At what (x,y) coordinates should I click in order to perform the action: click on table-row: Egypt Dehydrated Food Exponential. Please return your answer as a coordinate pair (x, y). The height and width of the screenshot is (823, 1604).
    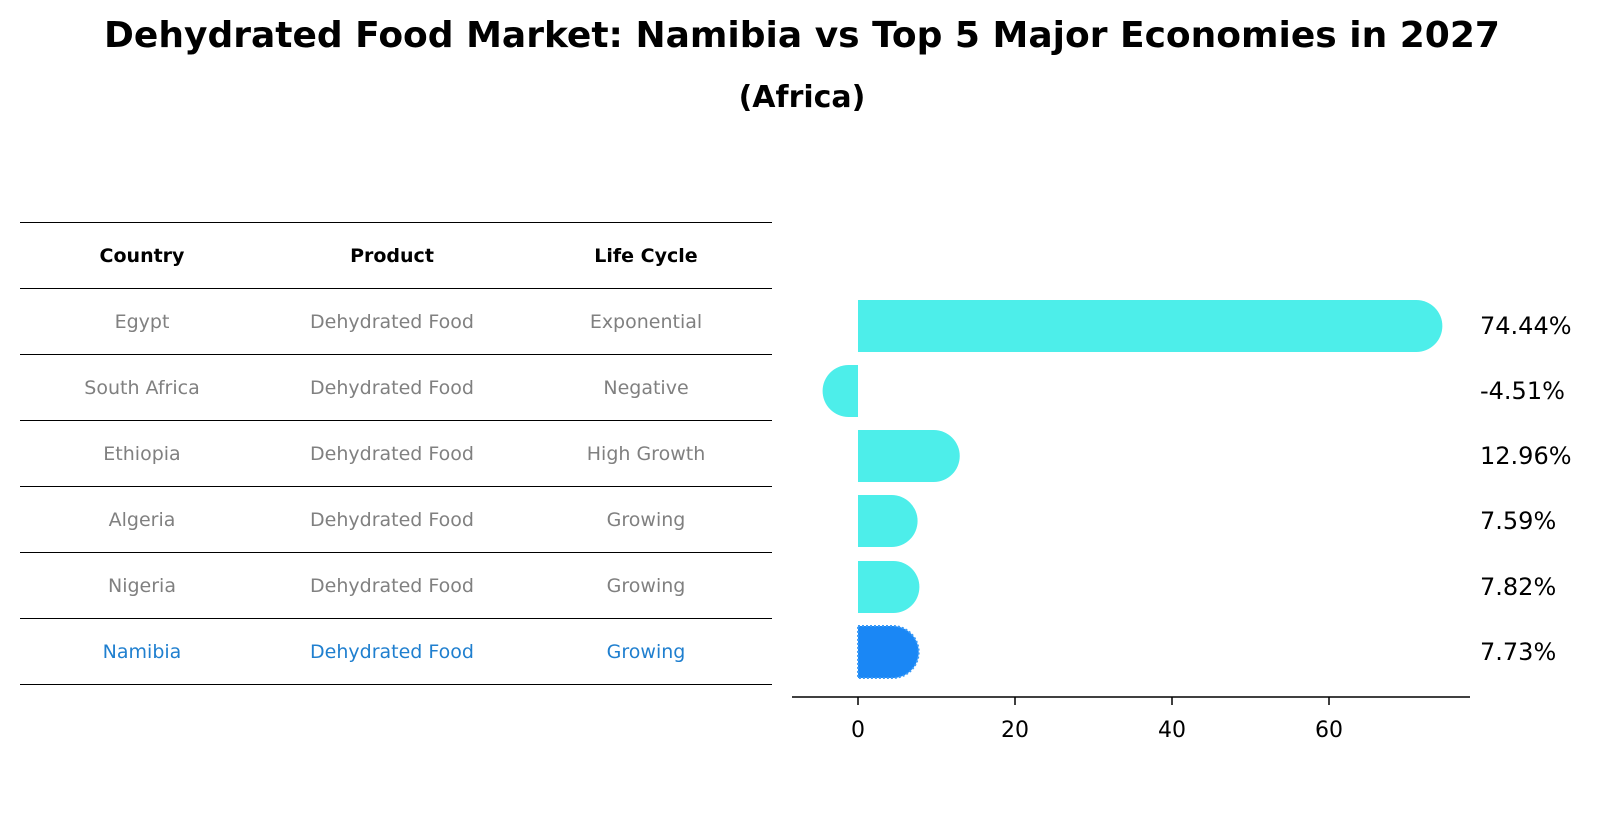
    Looking at the image, I should click on (396, 322).